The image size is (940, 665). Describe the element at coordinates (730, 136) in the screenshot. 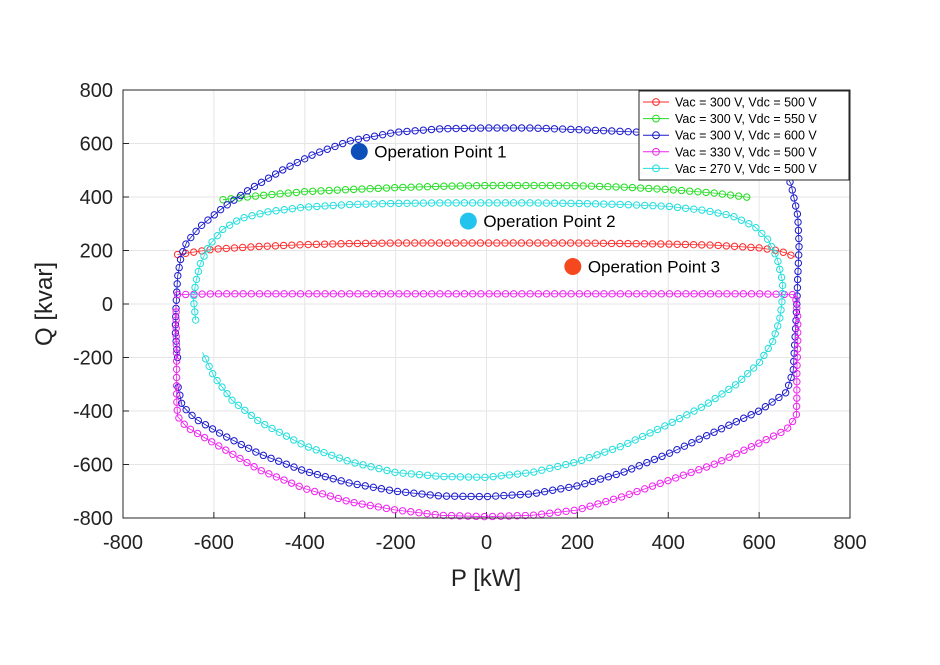

I see `legend-entry-3: Vac = 300 V, Vdc = 600 V` at that location.